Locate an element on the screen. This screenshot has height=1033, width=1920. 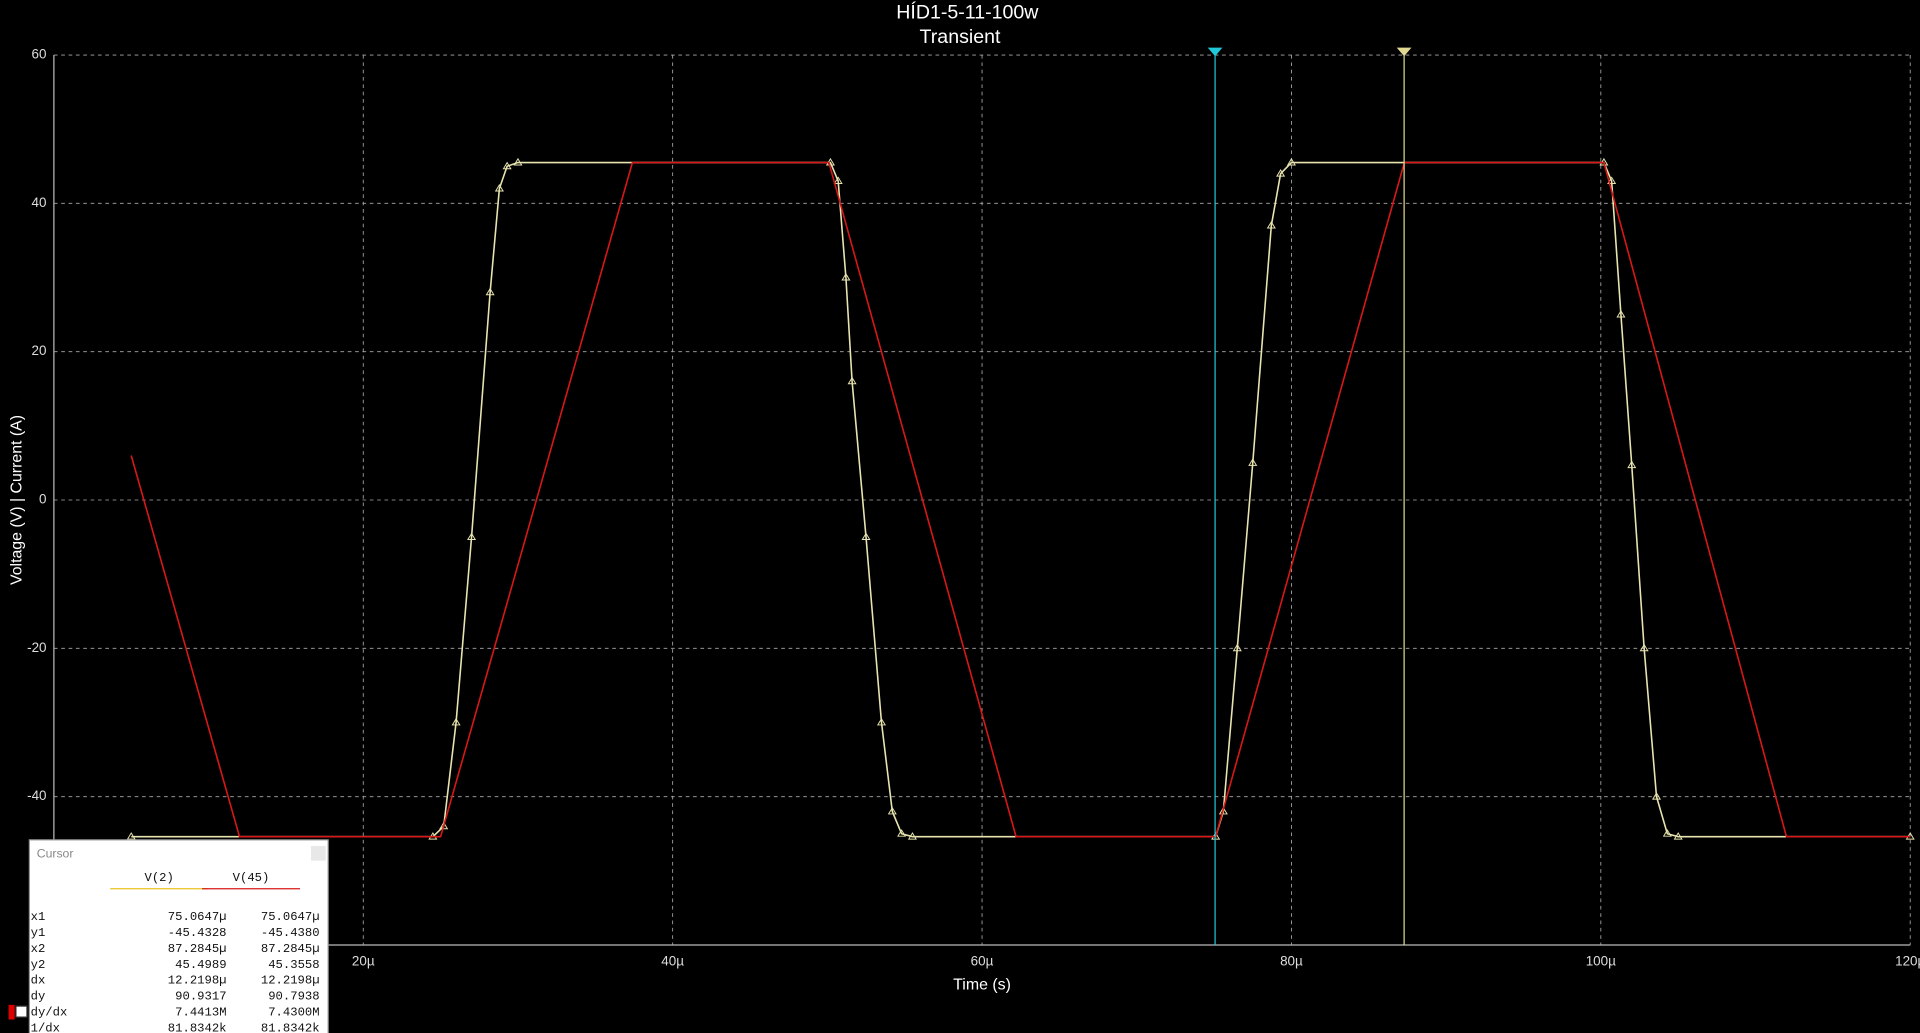
row-label: x1 is located at coordinates (38, 917).